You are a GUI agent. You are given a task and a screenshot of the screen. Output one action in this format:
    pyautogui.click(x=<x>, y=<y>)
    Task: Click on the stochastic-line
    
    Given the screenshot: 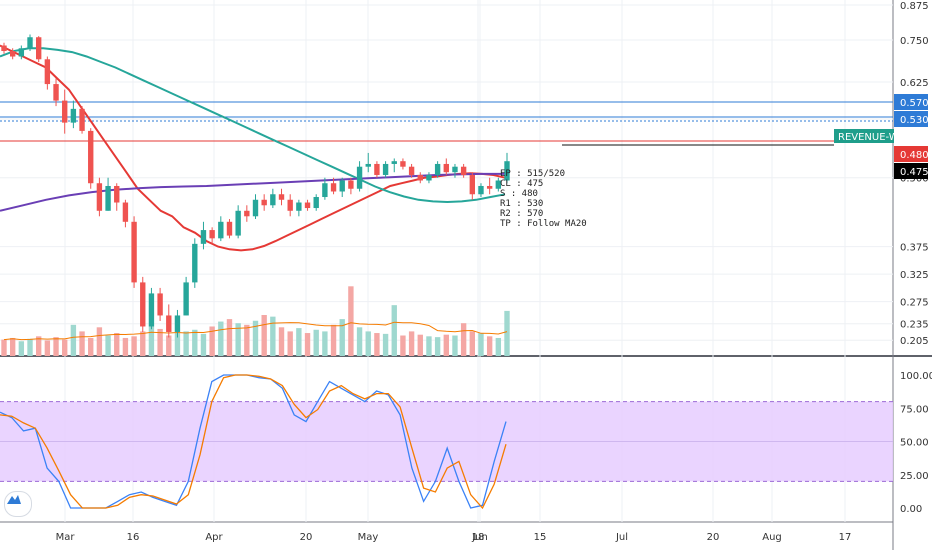 What is the action you would take?
    pyautogui.click(x=253, y=442)
    